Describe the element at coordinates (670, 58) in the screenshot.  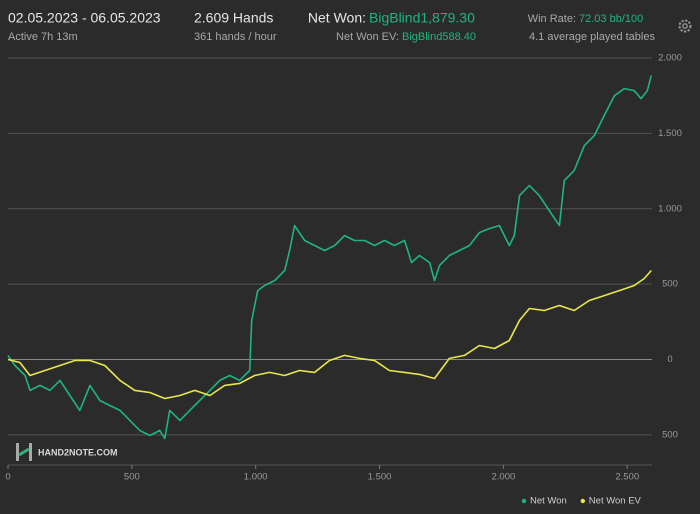
I see `y-tick-label: 2.000` at that location.